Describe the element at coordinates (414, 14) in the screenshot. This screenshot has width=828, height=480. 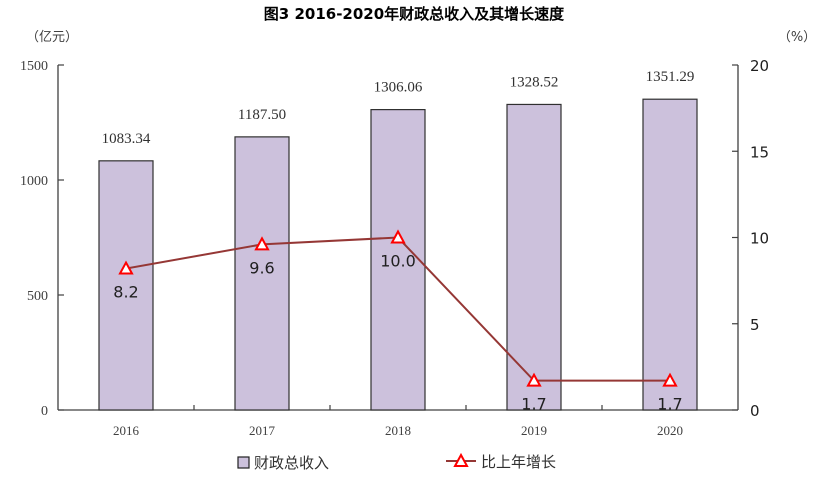
I see `chart-title: 图3 2016-2020年财政总收入及其增长速度` at that location.